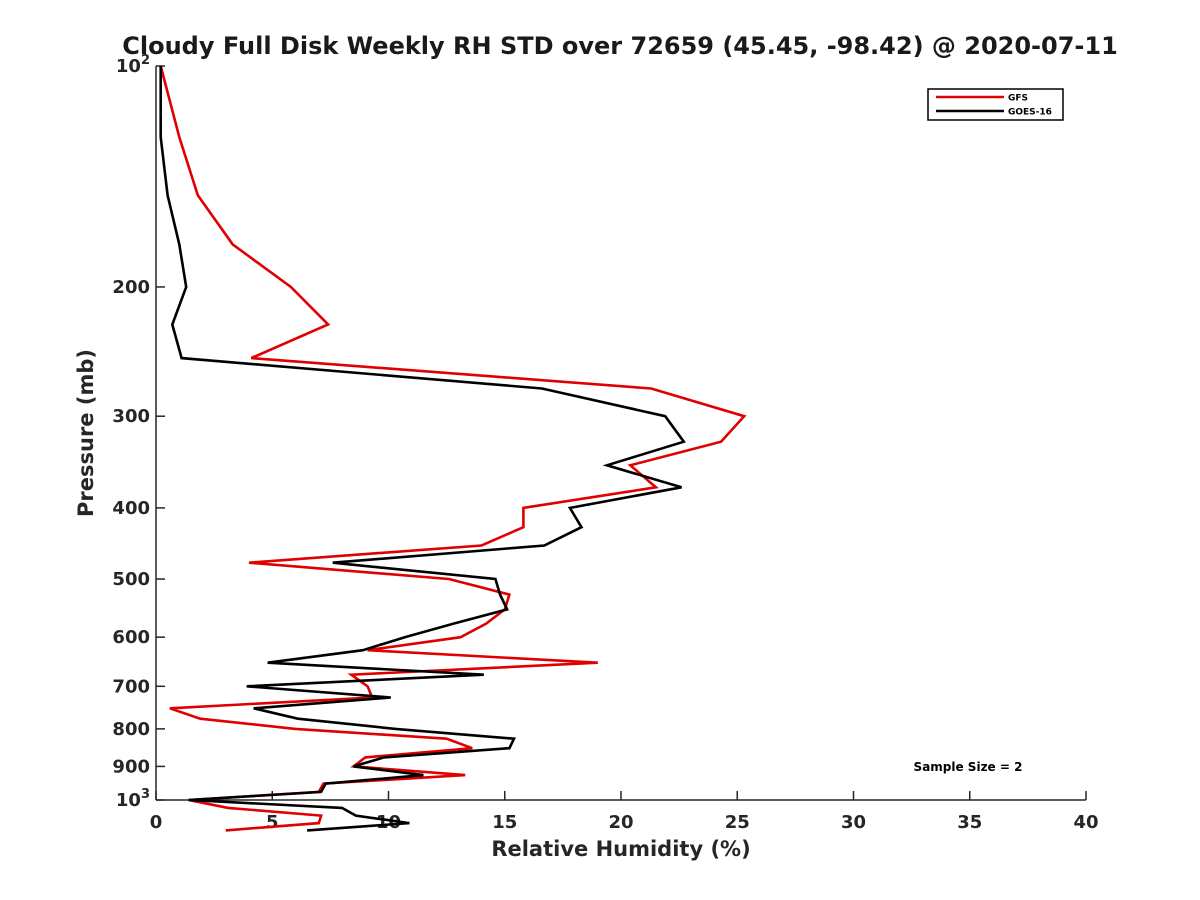  What do you see at coordinates (131, 686) in the screenshot?
I see `y-tick-label: 700` at bounding box center [131, 686].